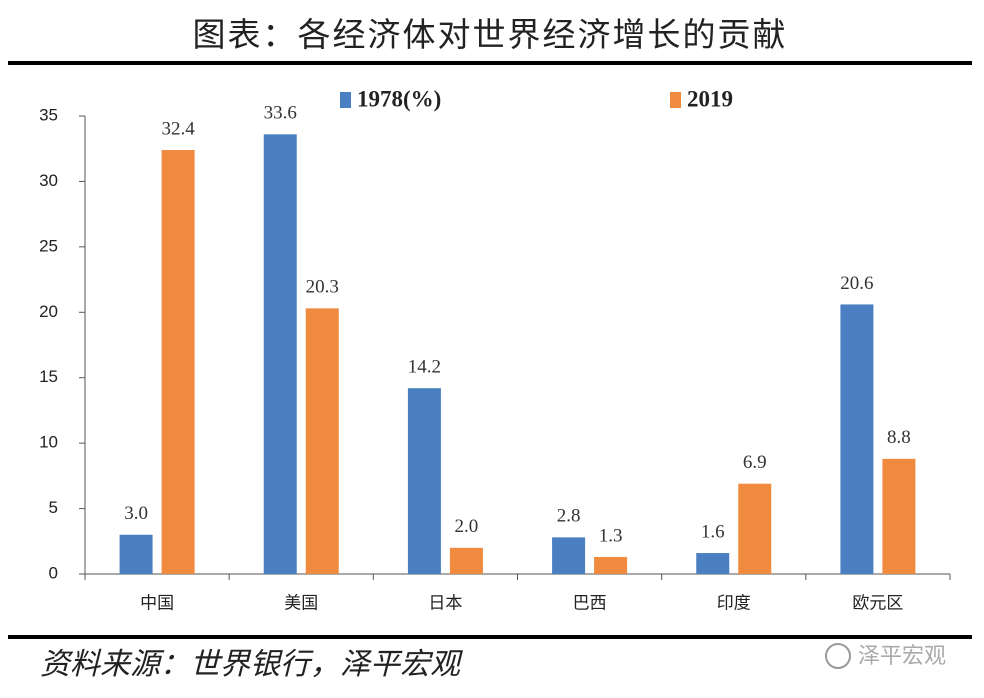 Image resolution: width=984 pixels, height=698 pixels. What do you see at coordinates (490, 637) in the screenshot?
I see `footer-rule` at bounding box center [490, 637].